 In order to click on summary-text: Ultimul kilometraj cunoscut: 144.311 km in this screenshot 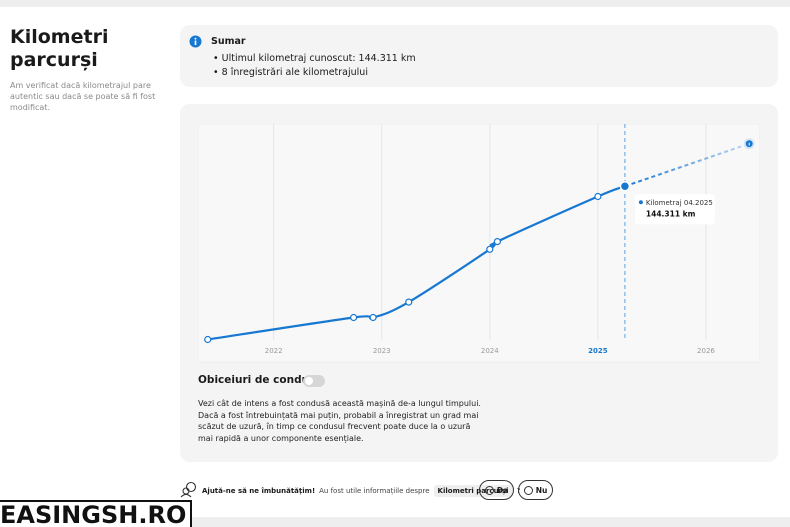, I will do `click(318, 58)`.